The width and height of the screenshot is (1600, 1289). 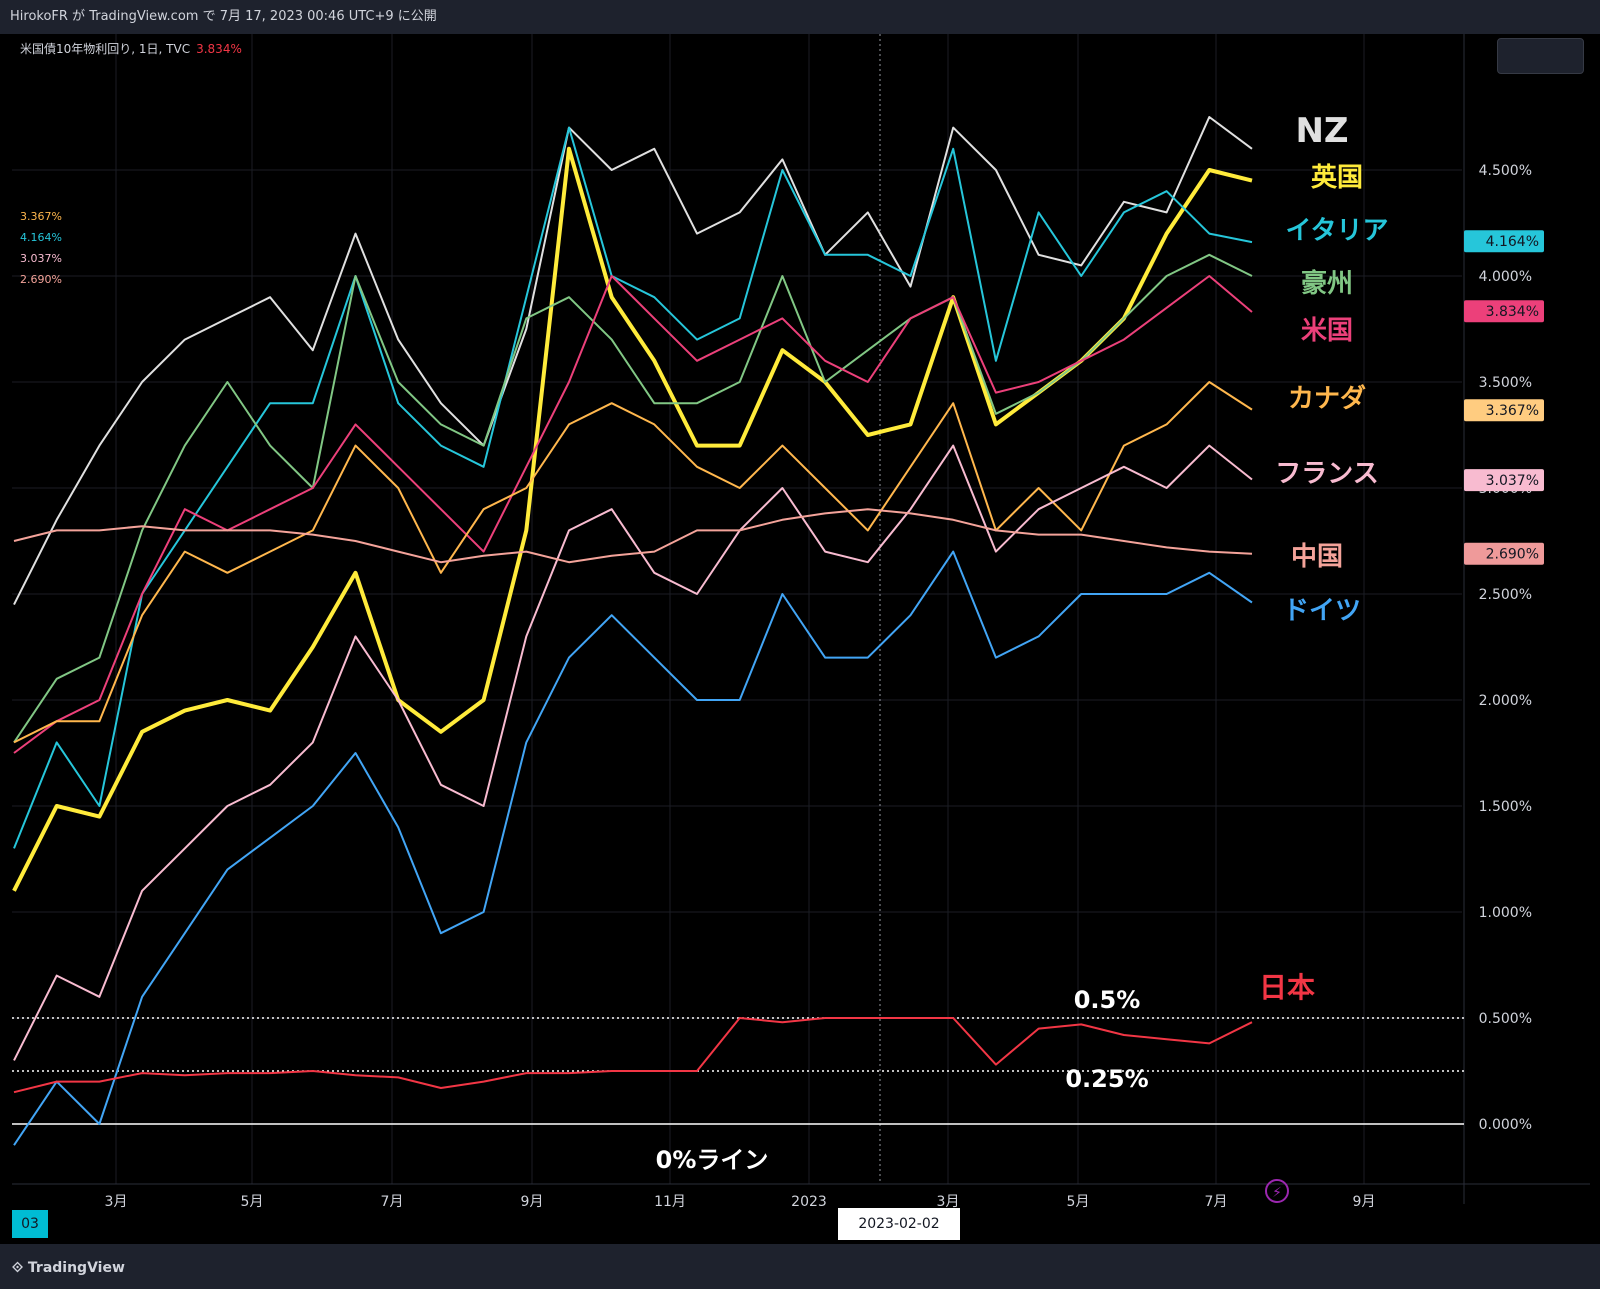 I want to click on x-tick-label: 11月, so click(x=670, y=1202).